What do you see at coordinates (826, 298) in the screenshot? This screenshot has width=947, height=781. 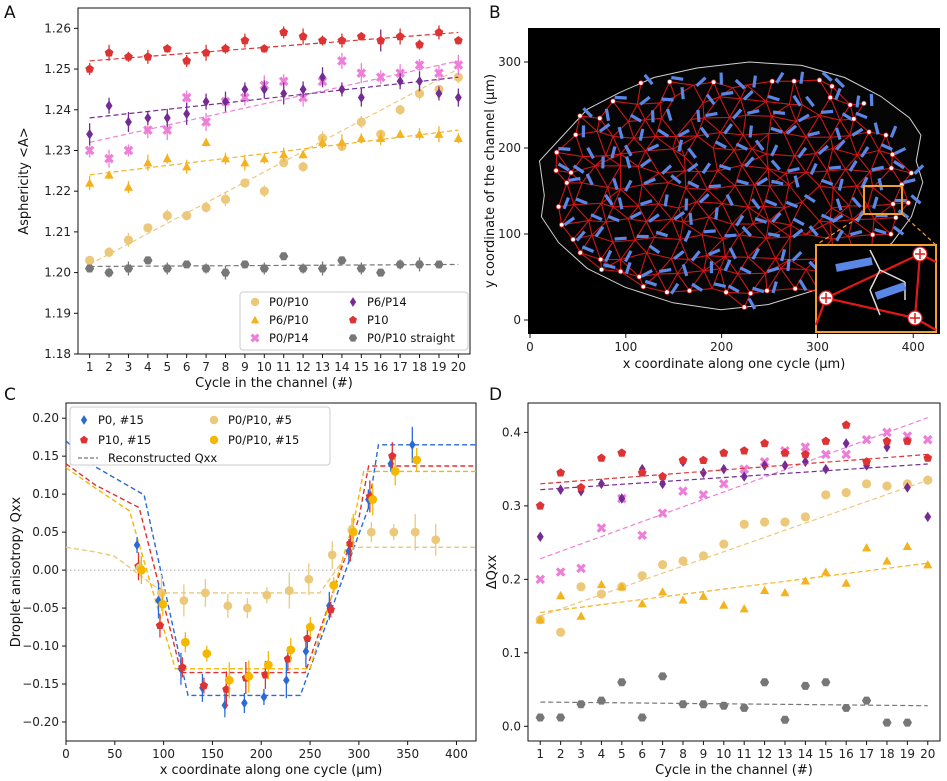 I see `b-inset-droplet-cross` at bounding box center [826, 298].